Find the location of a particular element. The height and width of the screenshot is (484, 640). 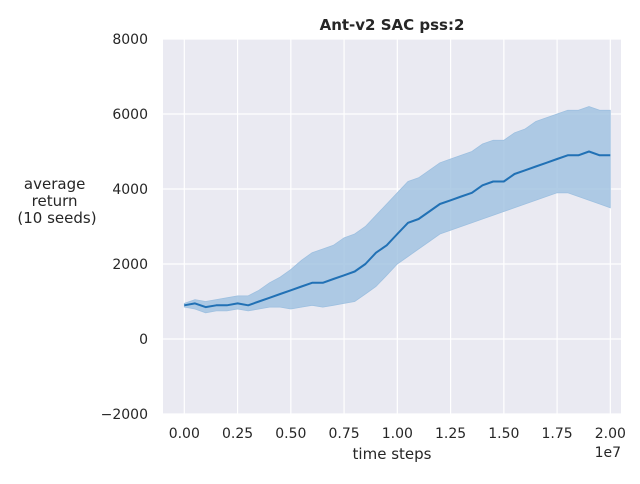

x-tick-label: 0.75 is located at coordinates (343, 434).